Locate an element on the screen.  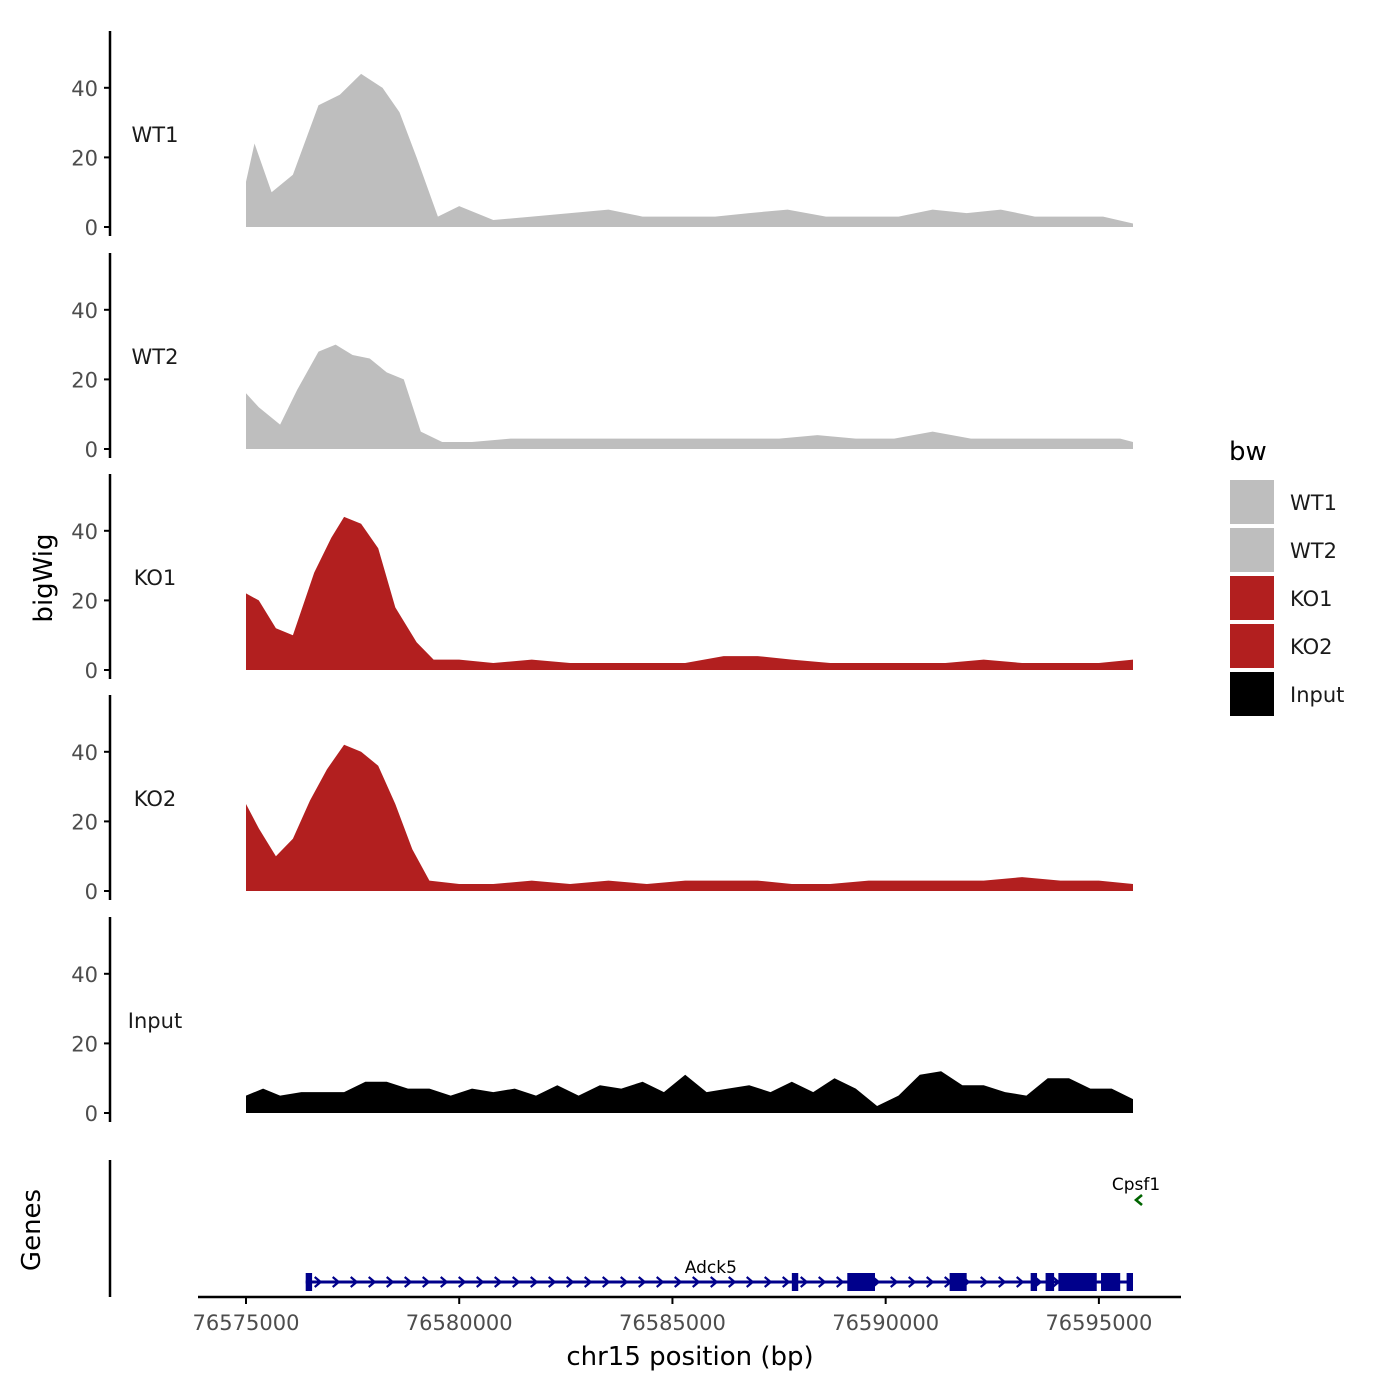
track-label: KO2 is located at coordinates (155, 799).